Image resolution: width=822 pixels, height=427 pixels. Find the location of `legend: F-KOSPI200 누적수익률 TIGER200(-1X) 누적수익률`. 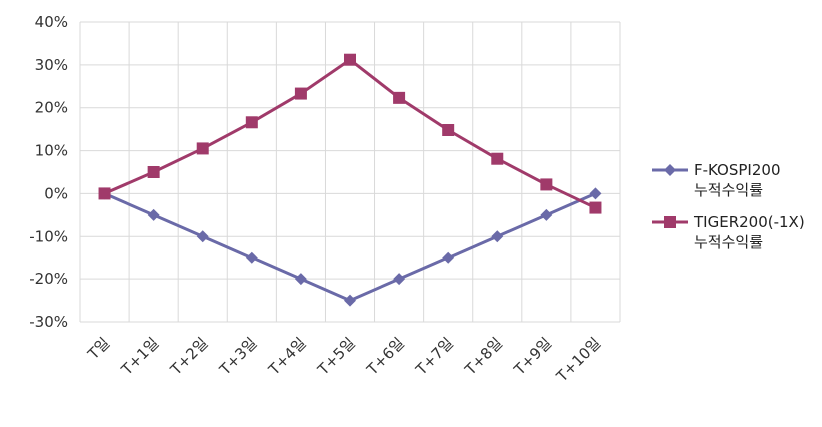

legend: F-KOSPI200 누적수익률 TIGER200(-1X) 누적수익률 is located at coordinates (736, 212).